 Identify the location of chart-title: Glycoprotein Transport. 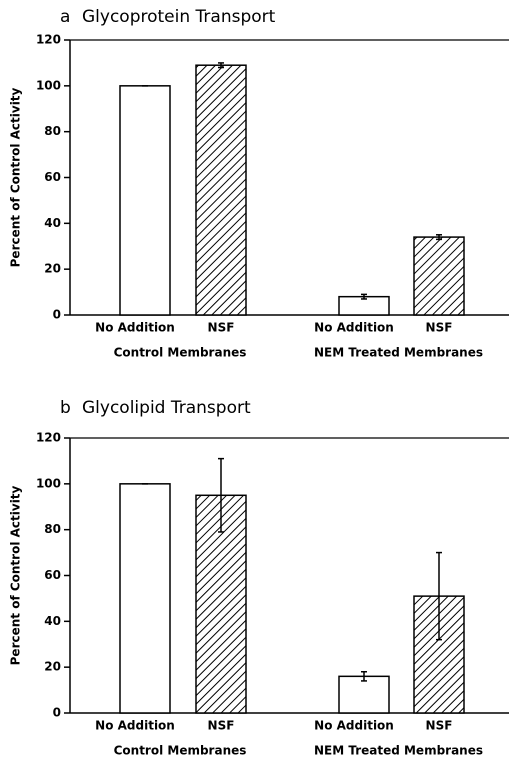
(179, 17).